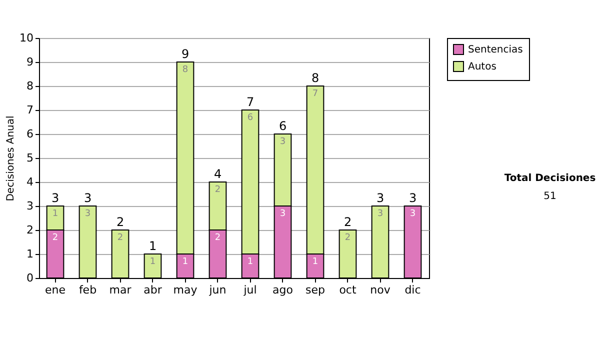 The width and height of the screenshot is (600, 340). I want to click on legend-label: Autos, so click(482, 67).